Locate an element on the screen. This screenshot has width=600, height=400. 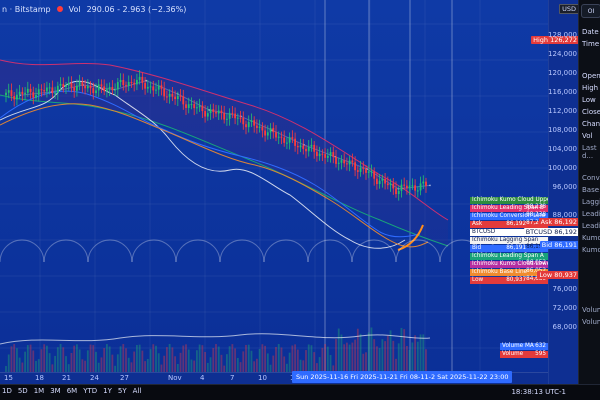
bottom-toolbar: 1D 5D 1M 3M 6M YTD 1Y 5Y All 18:38:13 UTC-1 is located at coordinates (300, 392).